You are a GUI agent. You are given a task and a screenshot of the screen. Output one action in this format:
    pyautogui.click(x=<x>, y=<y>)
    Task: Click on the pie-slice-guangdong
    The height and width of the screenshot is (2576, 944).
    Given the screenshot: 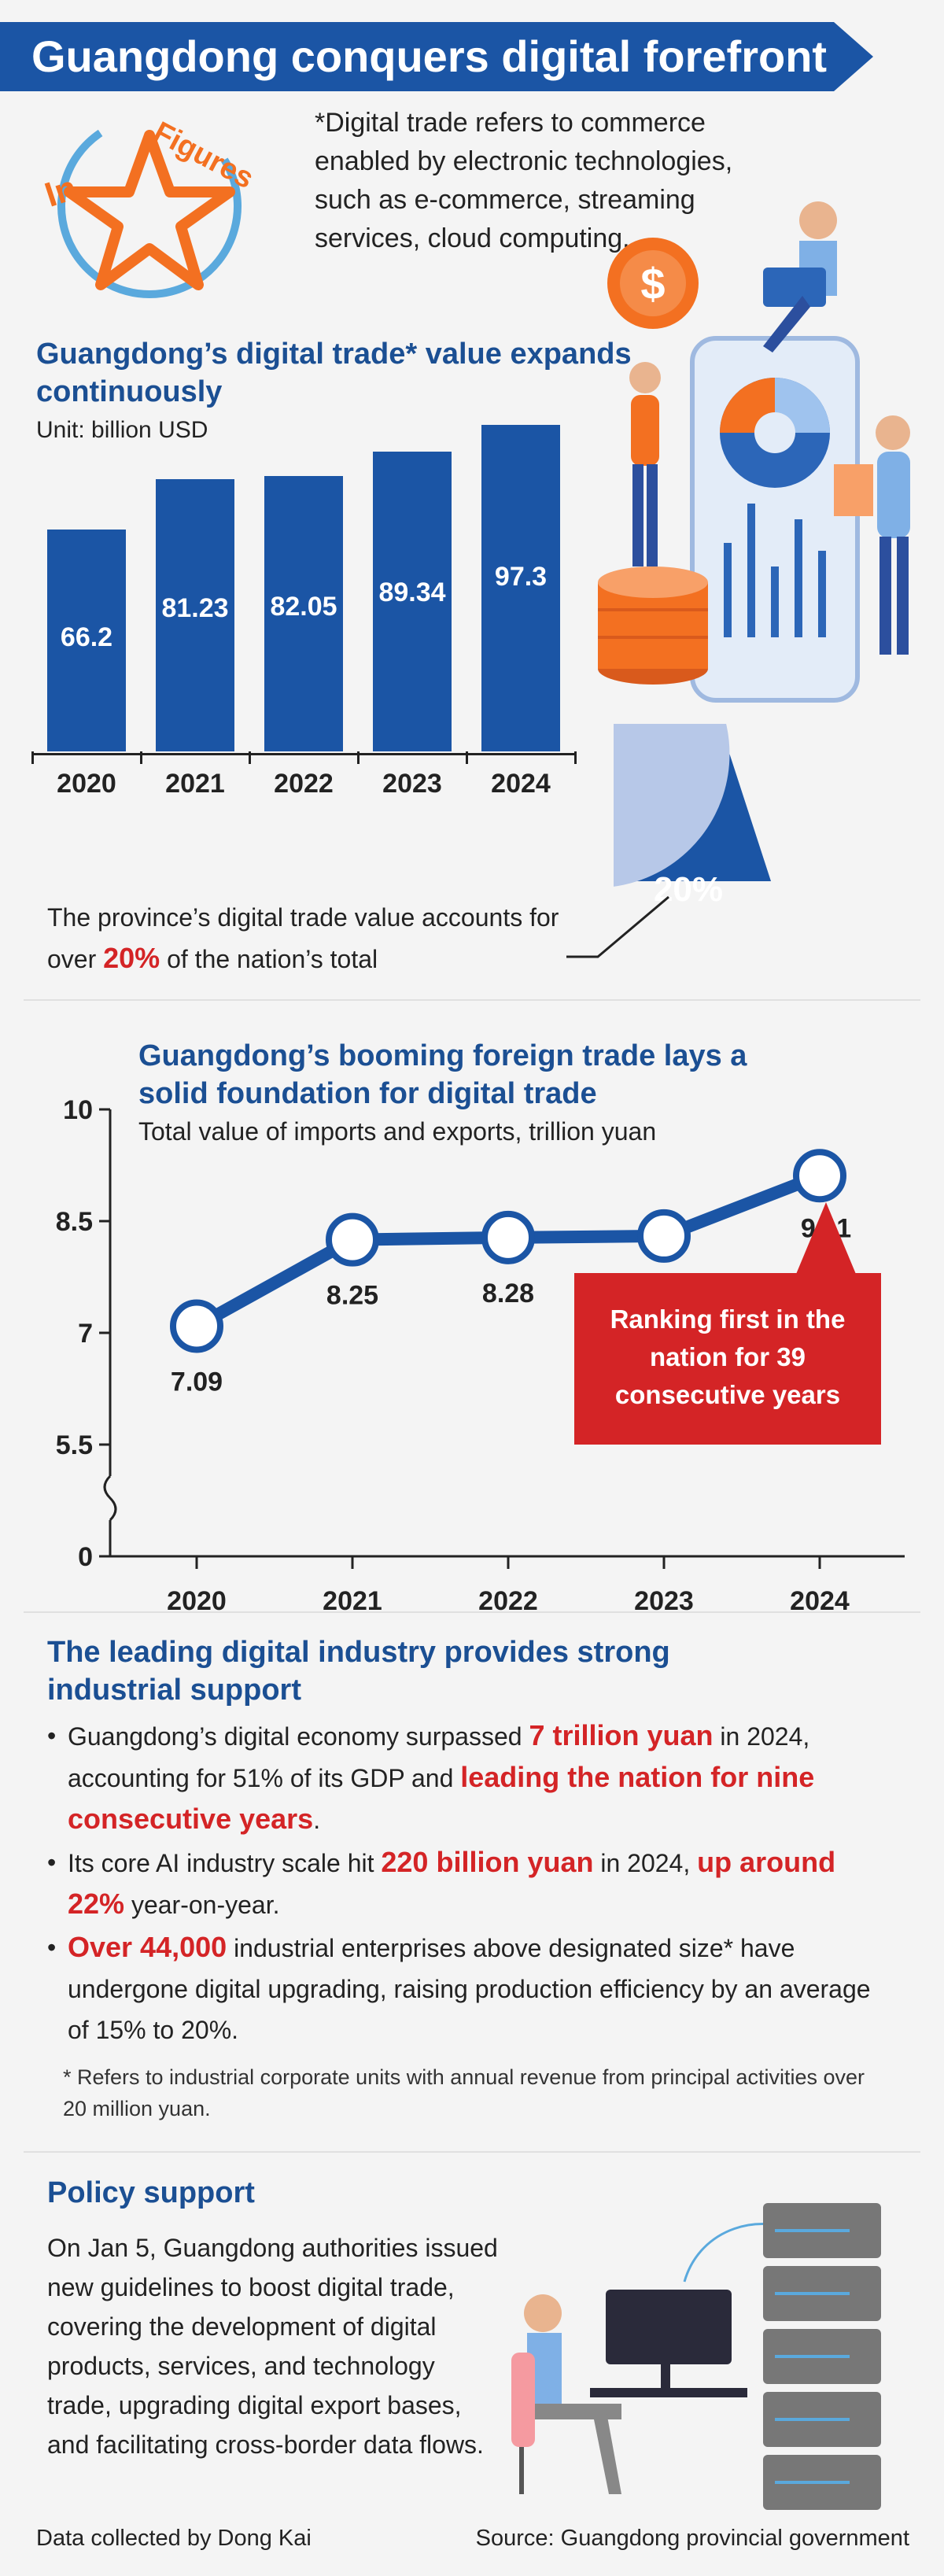 What is the action you would take?
    pyautogui.click(x=704, y=818)
    